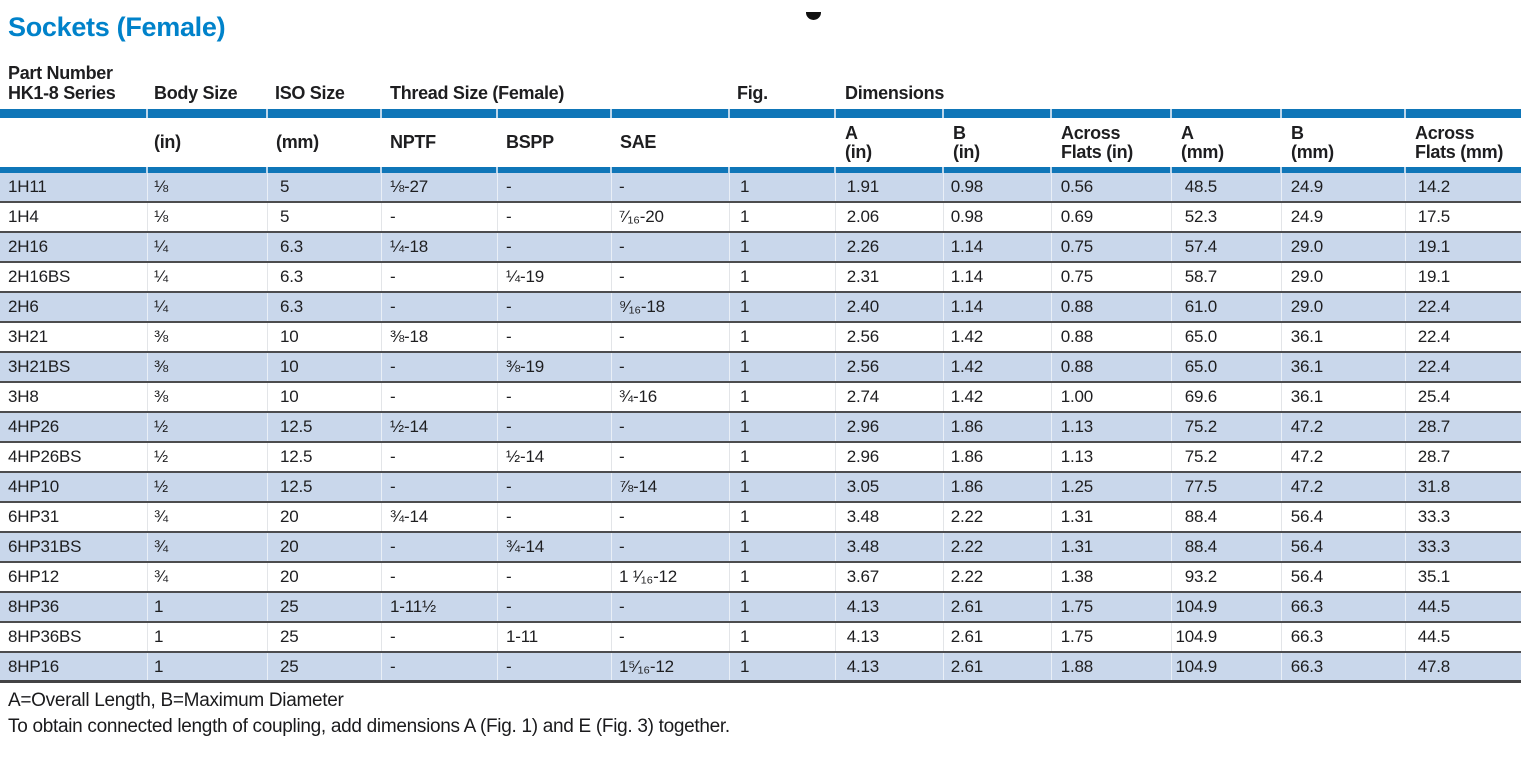 This screenshot has height=764, width=1521. Describe the element at coordinates (858, 142) in the screenshot. I see `sub-header-a-in: A (in)` at that location.